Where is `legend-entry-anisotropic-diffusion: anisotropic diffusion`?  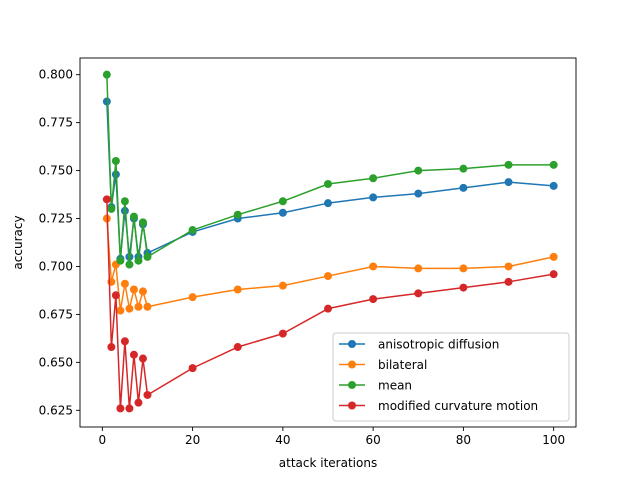 legend-entry-anisotropic-diffusion: anisotropic diffusion is located at coordinates (419, 345).